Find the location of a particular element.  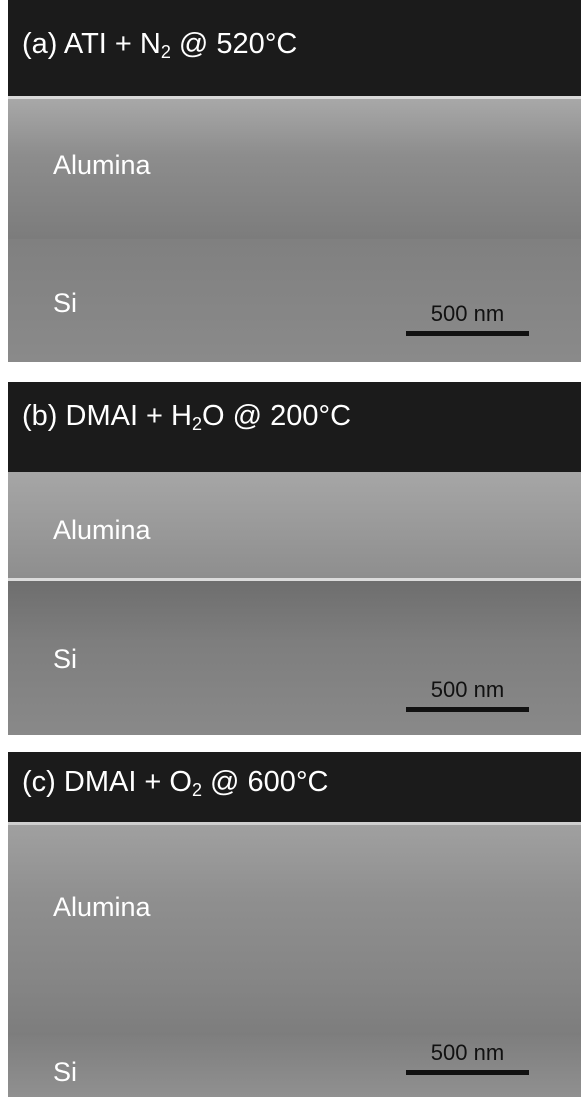

panel-header: (a) ATI + N2 @ 520°C is located at coordinates (294, 48).